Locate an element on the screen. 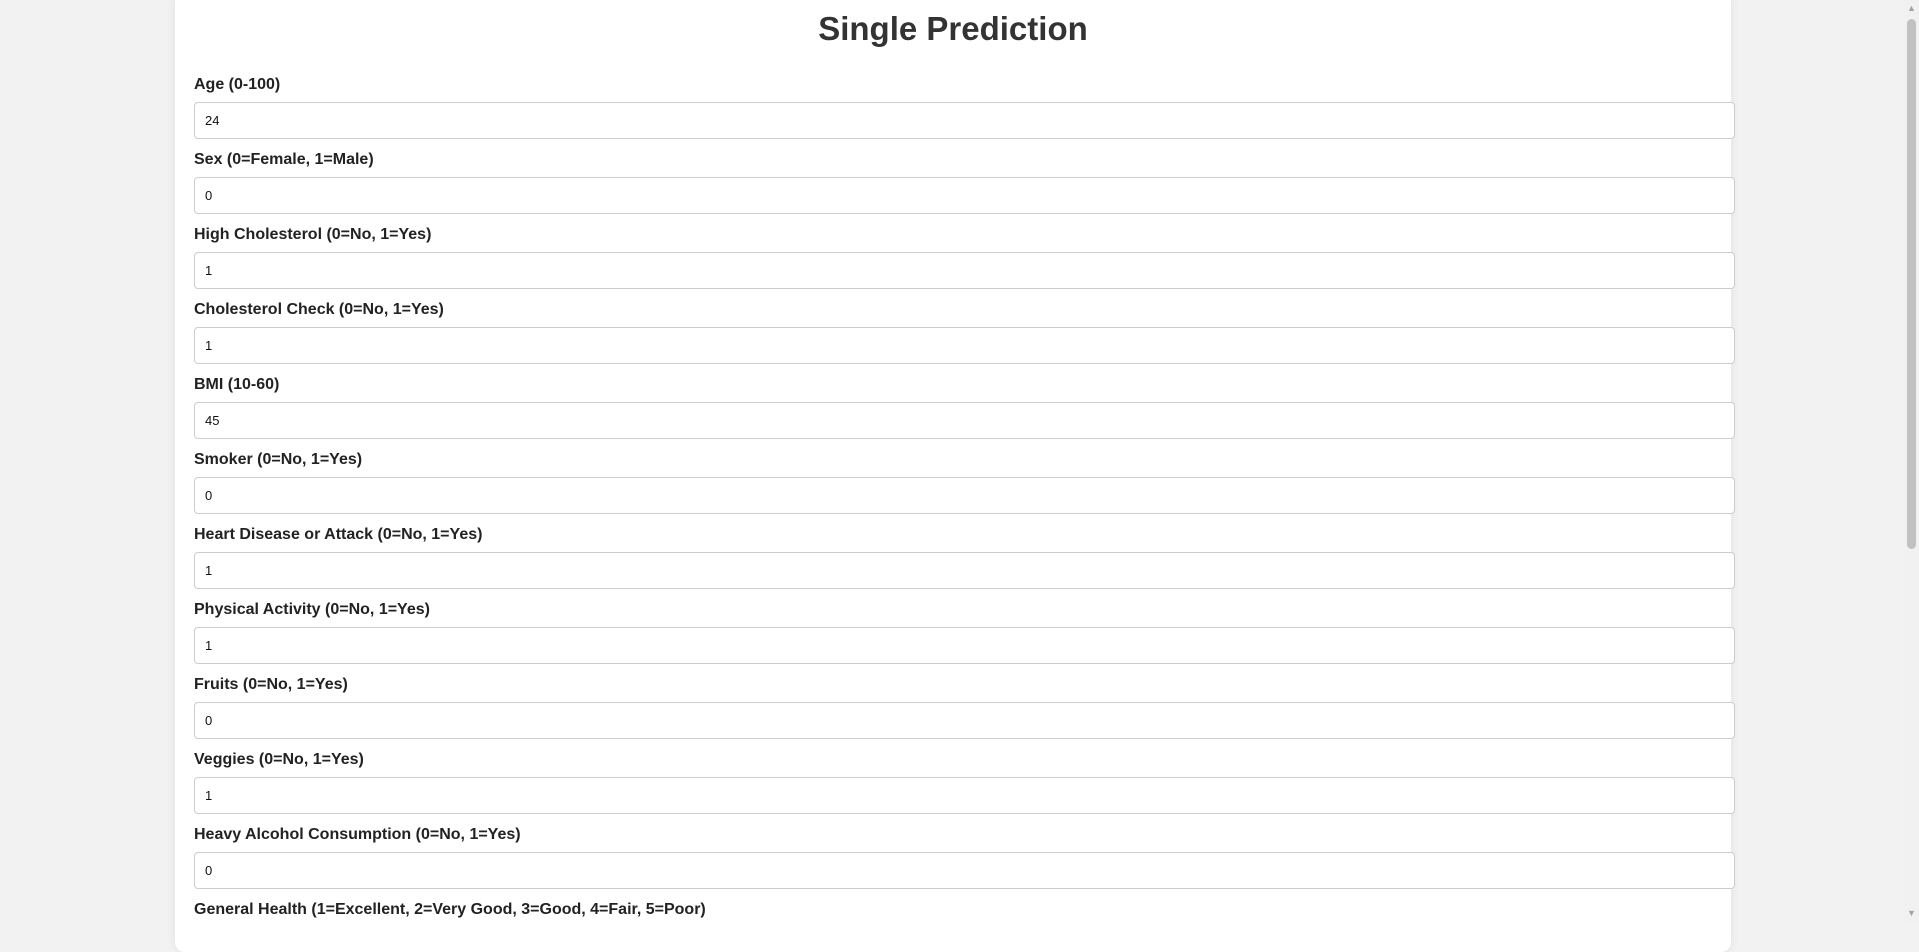 The height and width of the screenshot is (952, 1919). cholesterol-check-input is located at coordinates (964, 345).